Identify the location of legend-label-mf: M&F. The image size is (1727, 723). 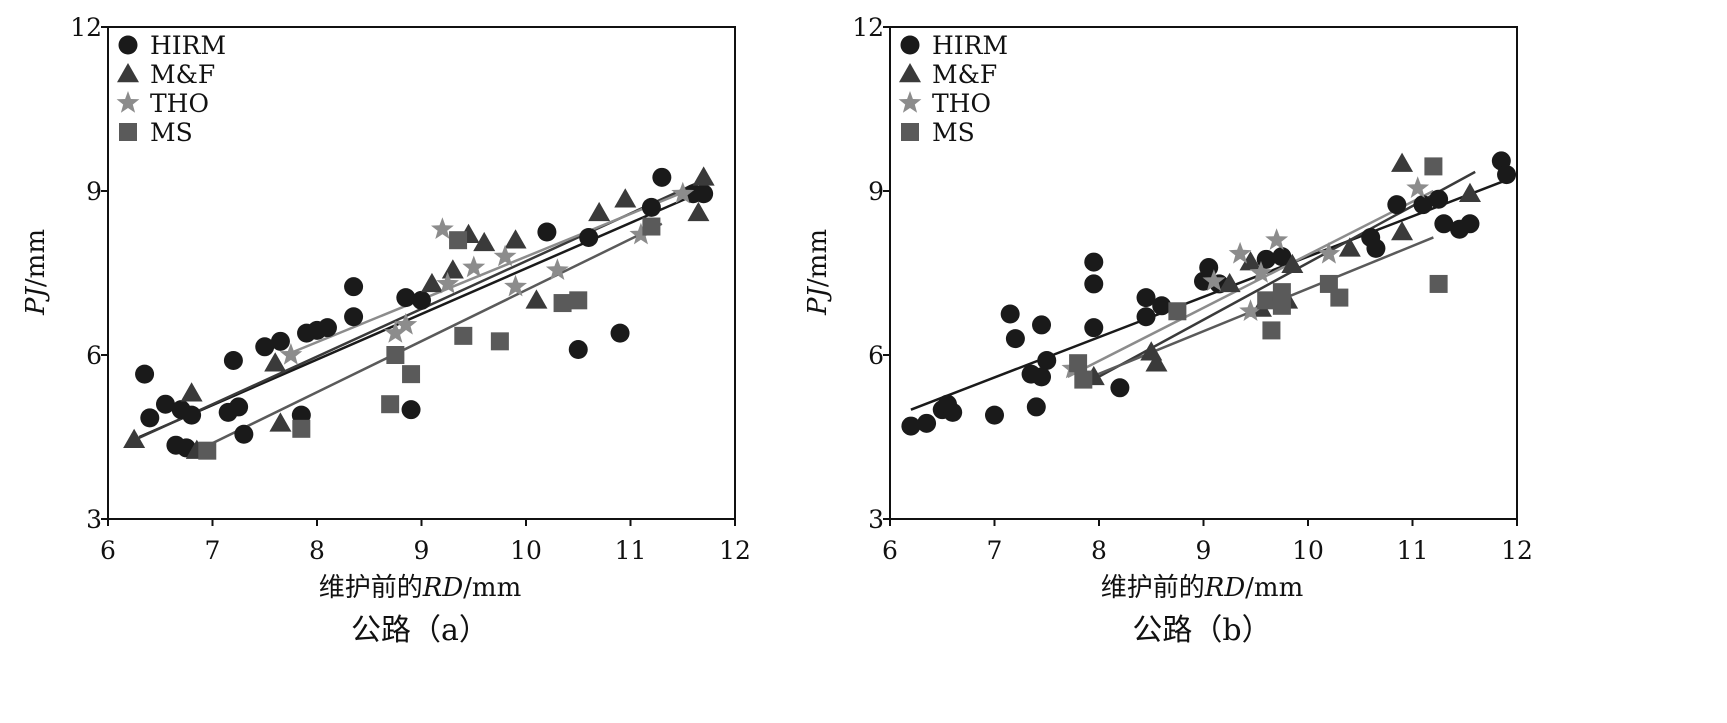
(964, 74).